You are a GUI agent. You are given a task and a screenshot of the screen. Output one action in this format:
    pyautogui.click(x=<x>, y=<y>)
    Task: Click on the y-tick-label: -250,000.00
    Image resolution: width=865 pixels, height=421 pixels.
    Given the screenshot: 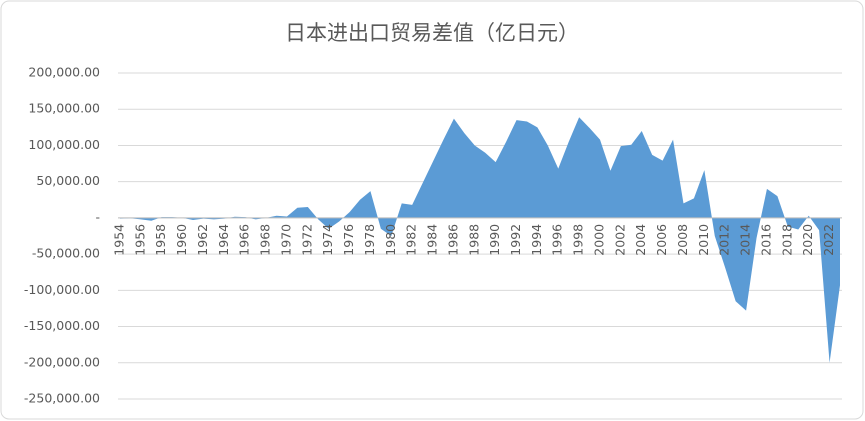 What is the action you would take?
    pyautogui.click(x=62, y=398)
    